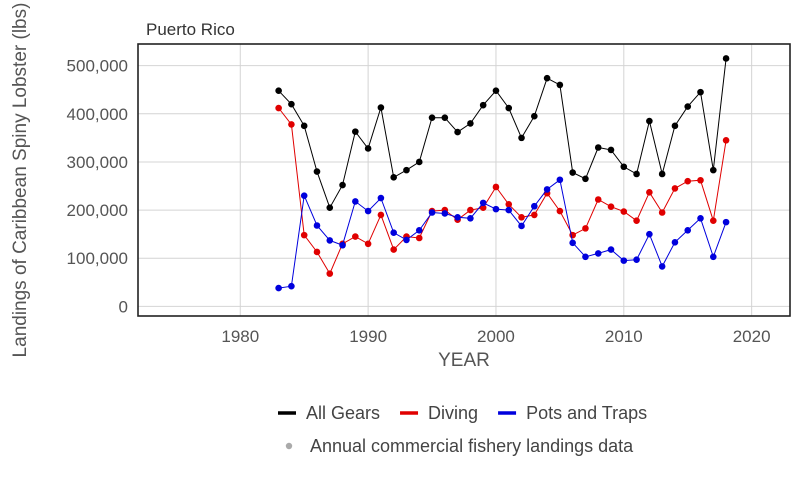  What do you see at coordinates (586, 413) in the screenshot?
I see `legend-label: Pots and Traps` at bounding box center [586, 413].